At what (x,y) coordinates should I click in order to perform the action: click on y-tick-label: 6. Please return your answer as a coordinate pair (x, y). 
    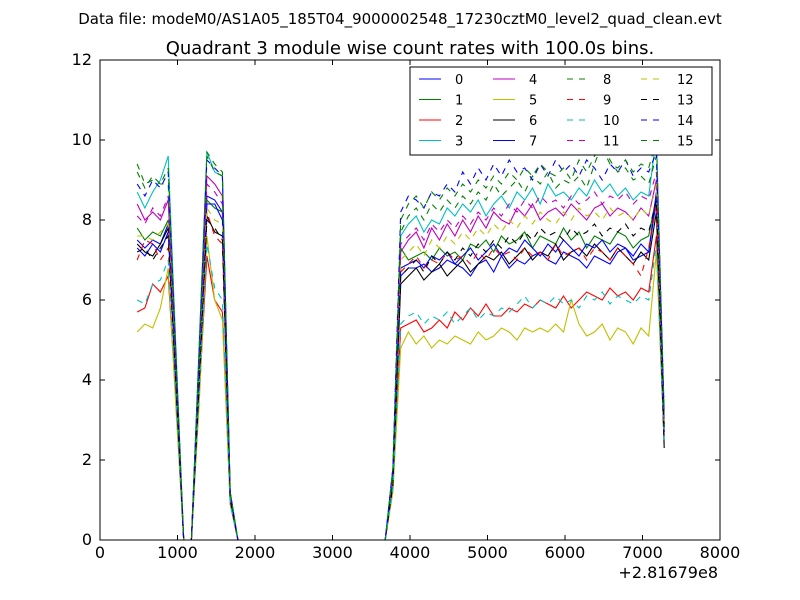
    Looking at the image, I should click on (87, 299).